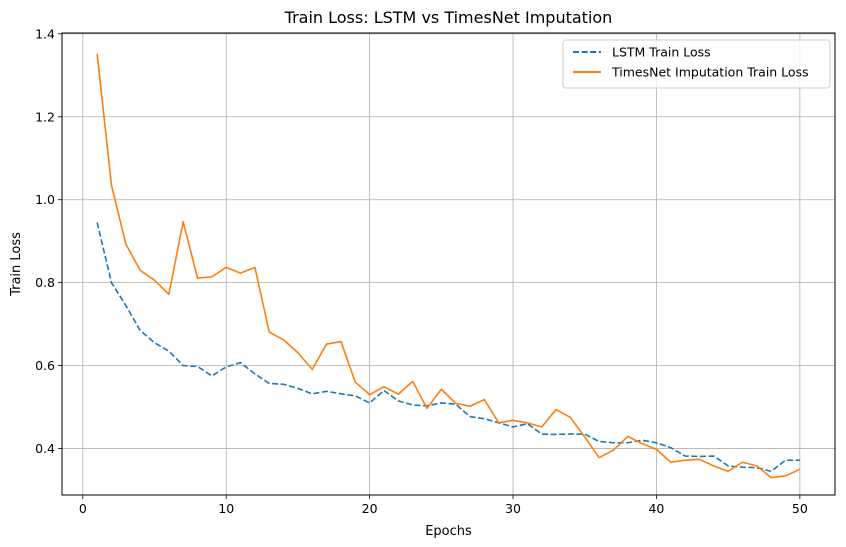  Describe the element at coordinates (16, 264) in the screenshot. I see `y-axis-label: Train Loss` at that location.